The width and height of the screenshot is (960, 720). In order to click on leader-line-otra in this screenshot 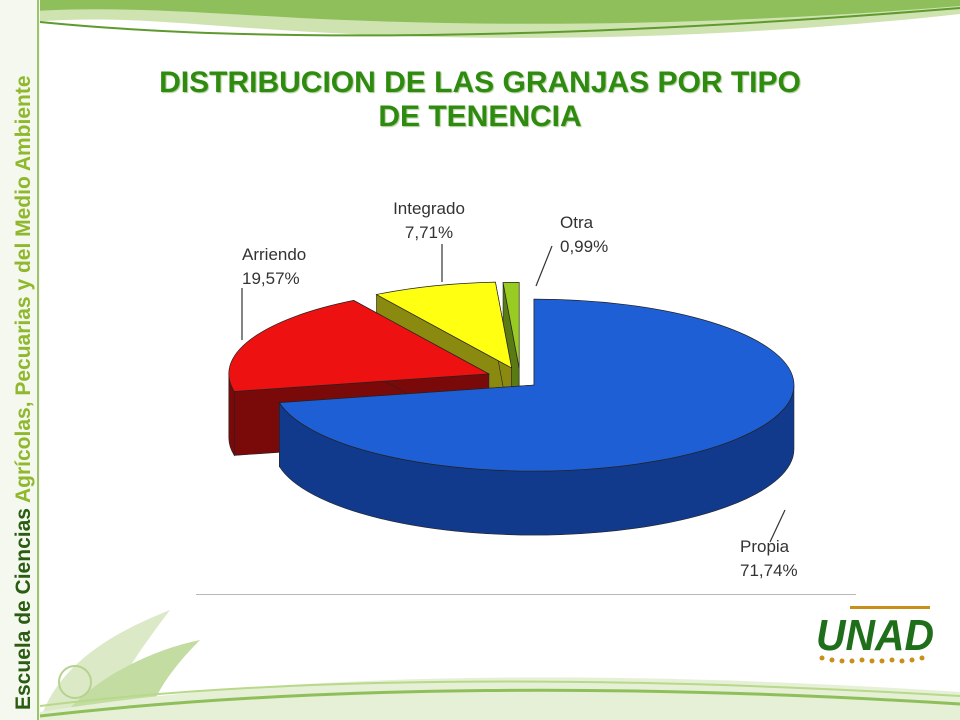, I will do `click(544, 266)`.